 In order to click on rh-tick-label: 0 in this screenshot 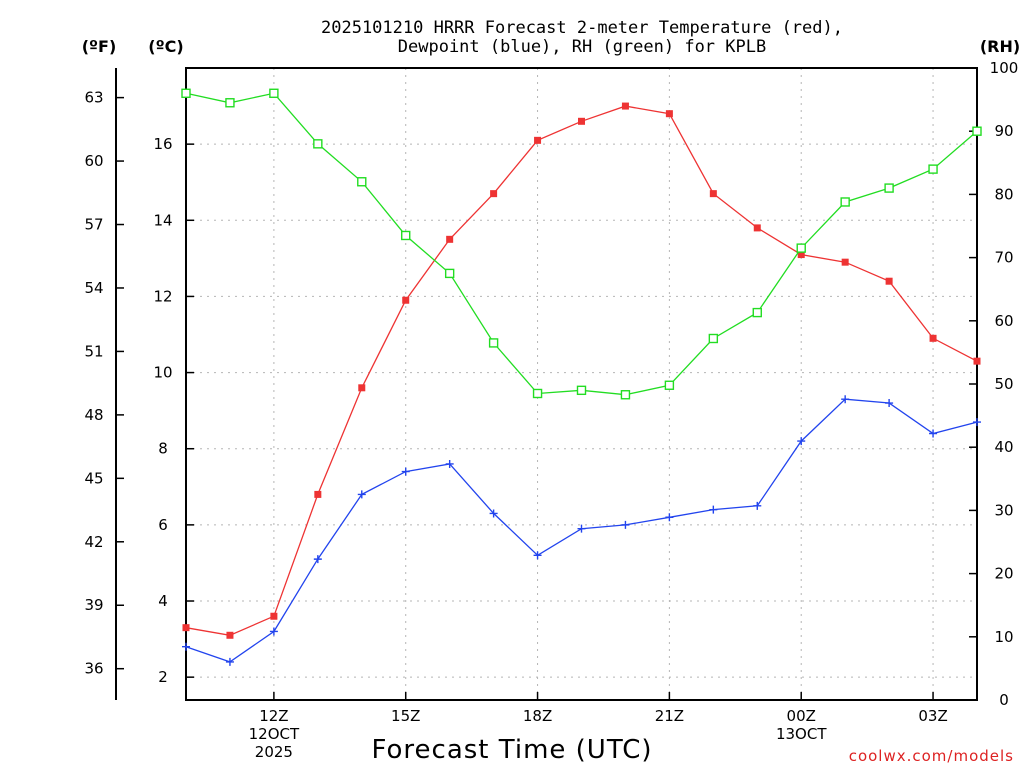, I will do `click(1004, 700)`.